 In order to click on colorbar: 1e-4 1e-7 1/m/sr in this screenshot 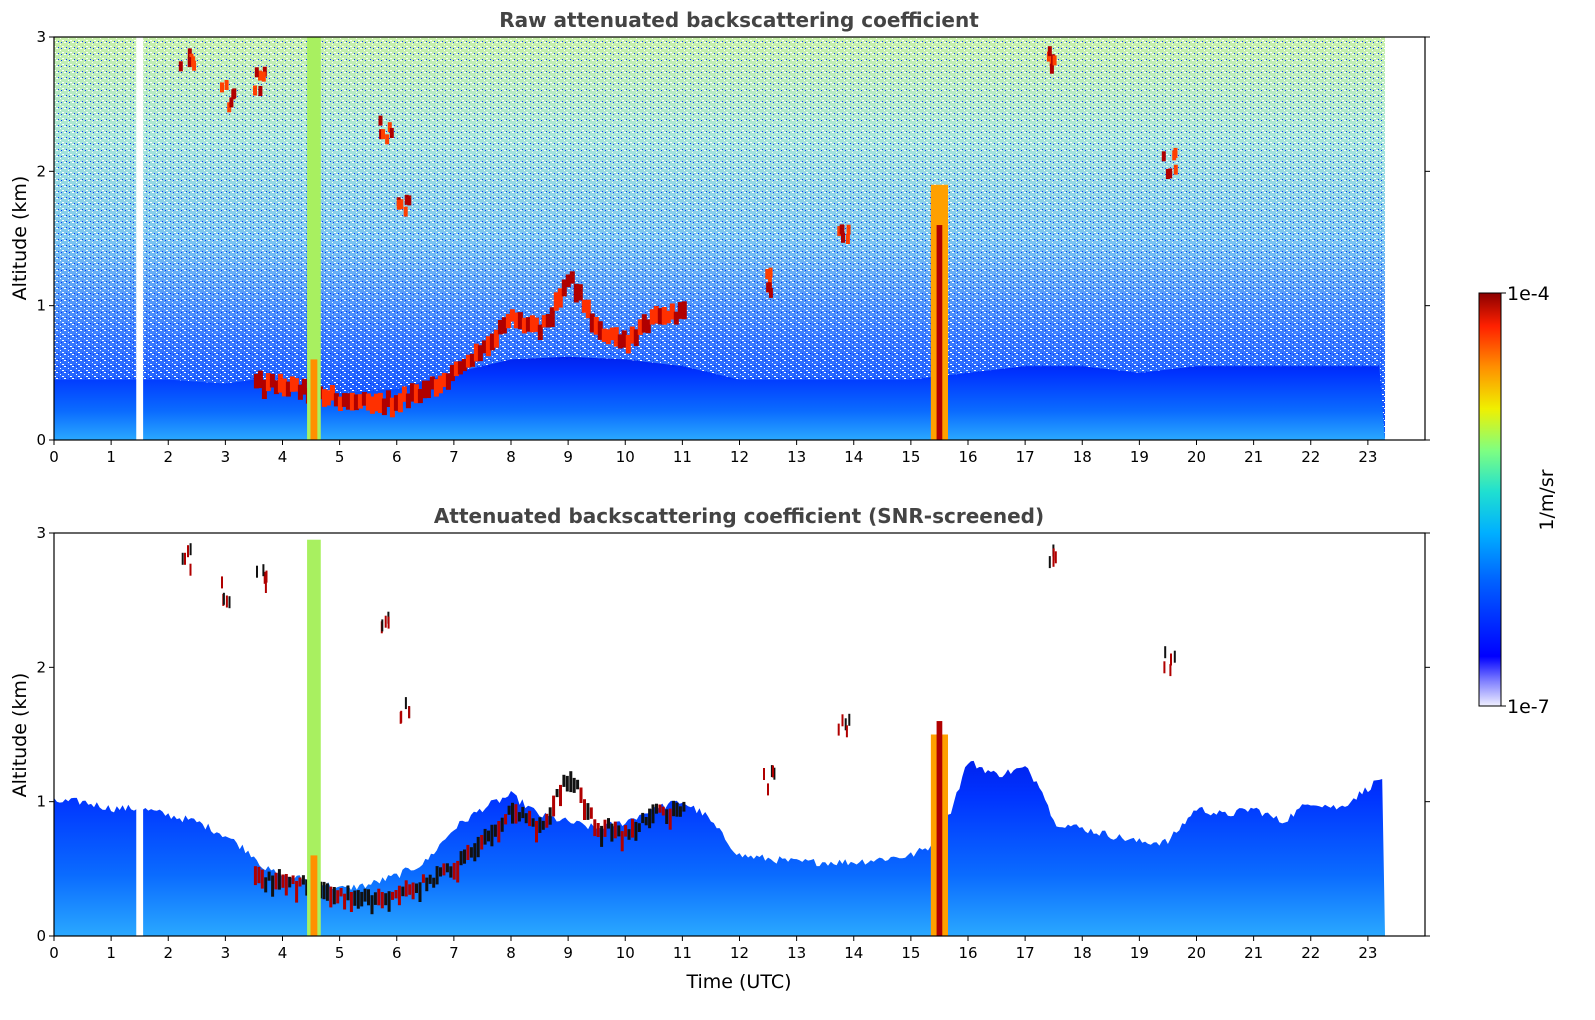, I will do `click(1518, 500)`.